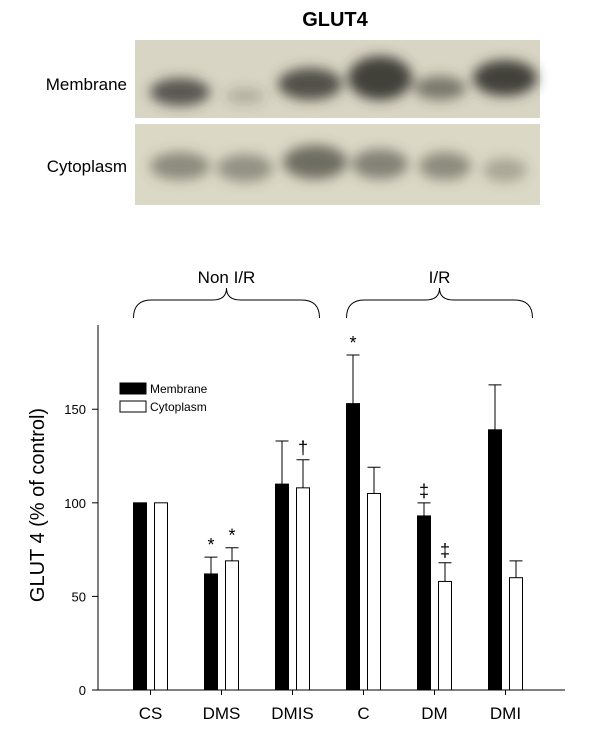  Describe the element at coordinates (505, 713) in the screenshot. I see `x-tick-label: DMI` at that location.